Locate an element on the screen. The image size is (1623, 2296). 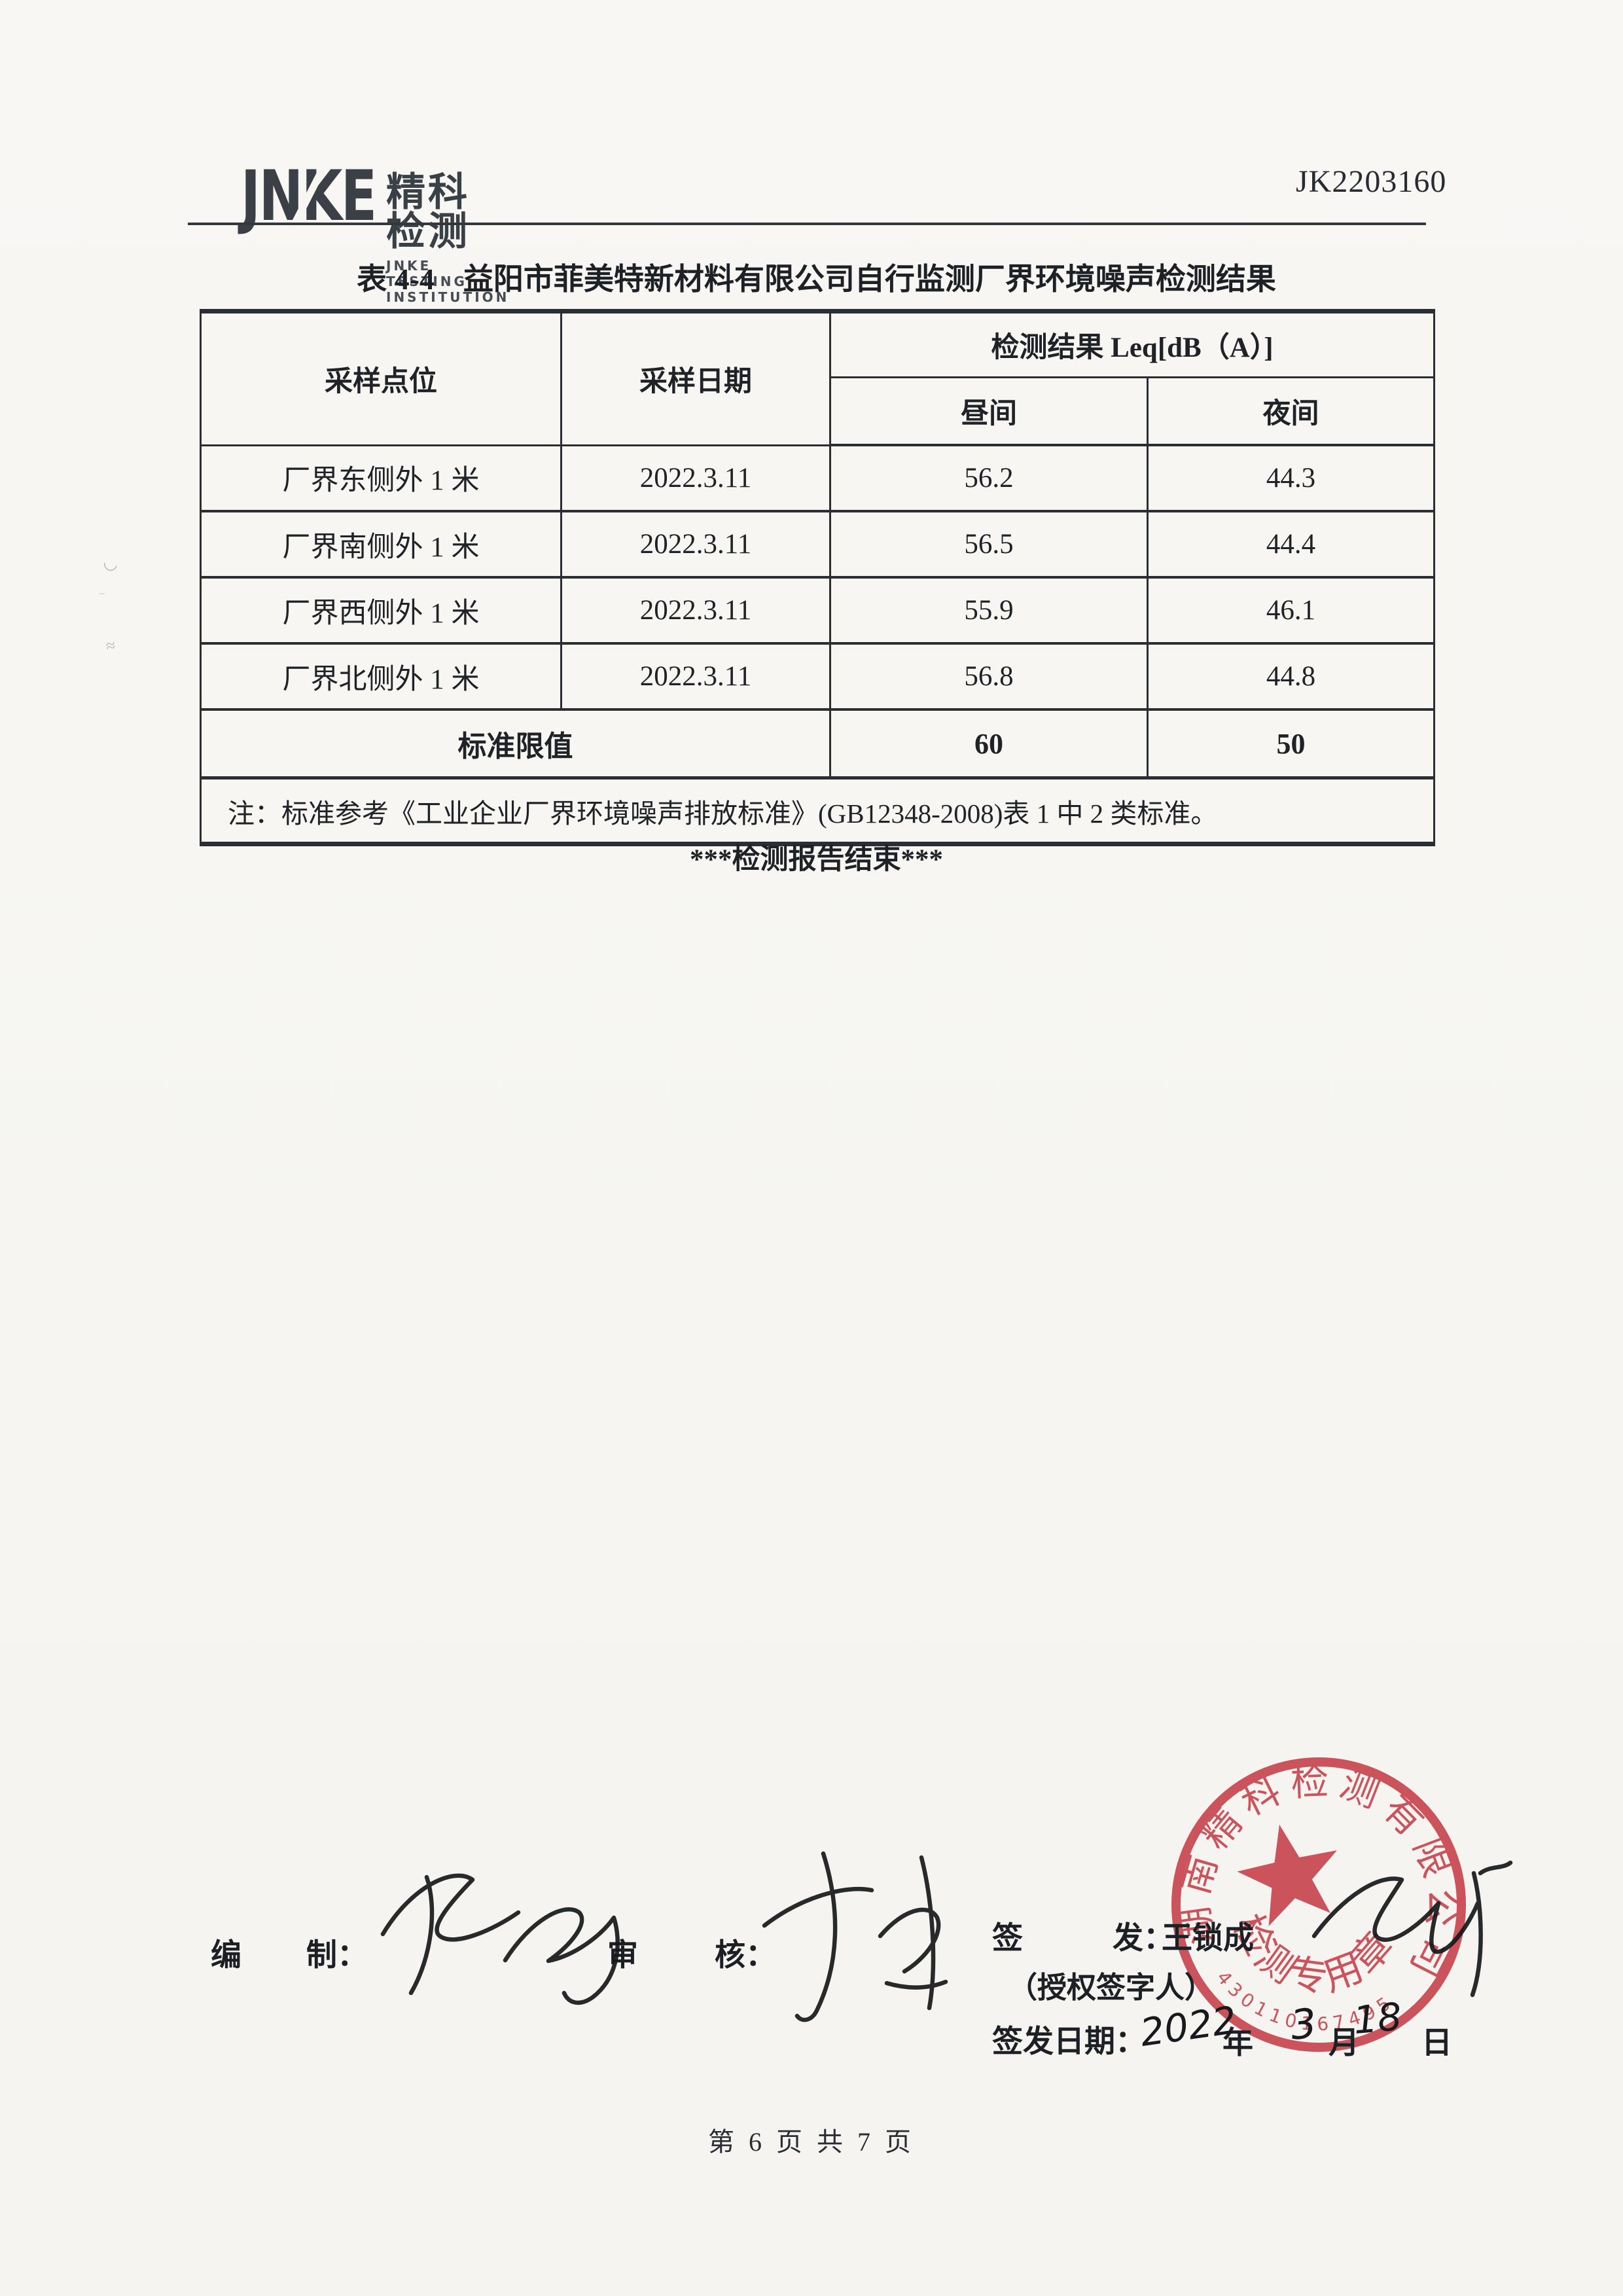
cell-day-value: 56.5 is located at coordinates (989, 545).